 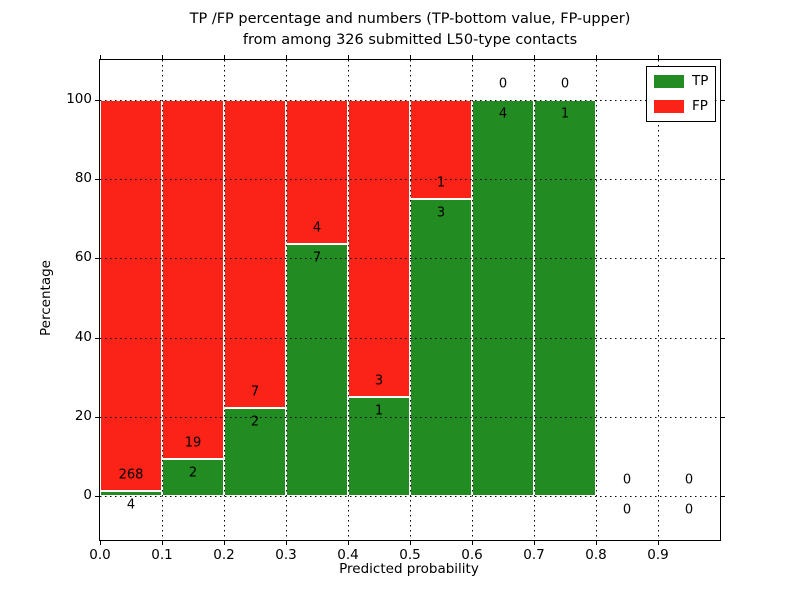 What do you see at coordinates (669, 106) in the screenshot?
I see `fp-legend-swatch` at bounding box center [669, 106].